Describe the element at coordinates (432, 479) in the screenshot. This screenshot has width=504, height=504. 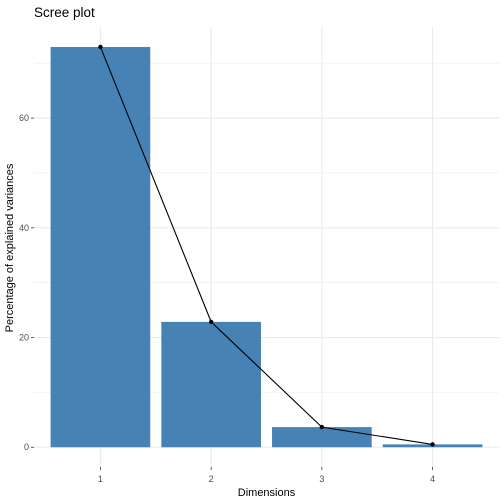
I see `x-tick-label: 4` at that location.